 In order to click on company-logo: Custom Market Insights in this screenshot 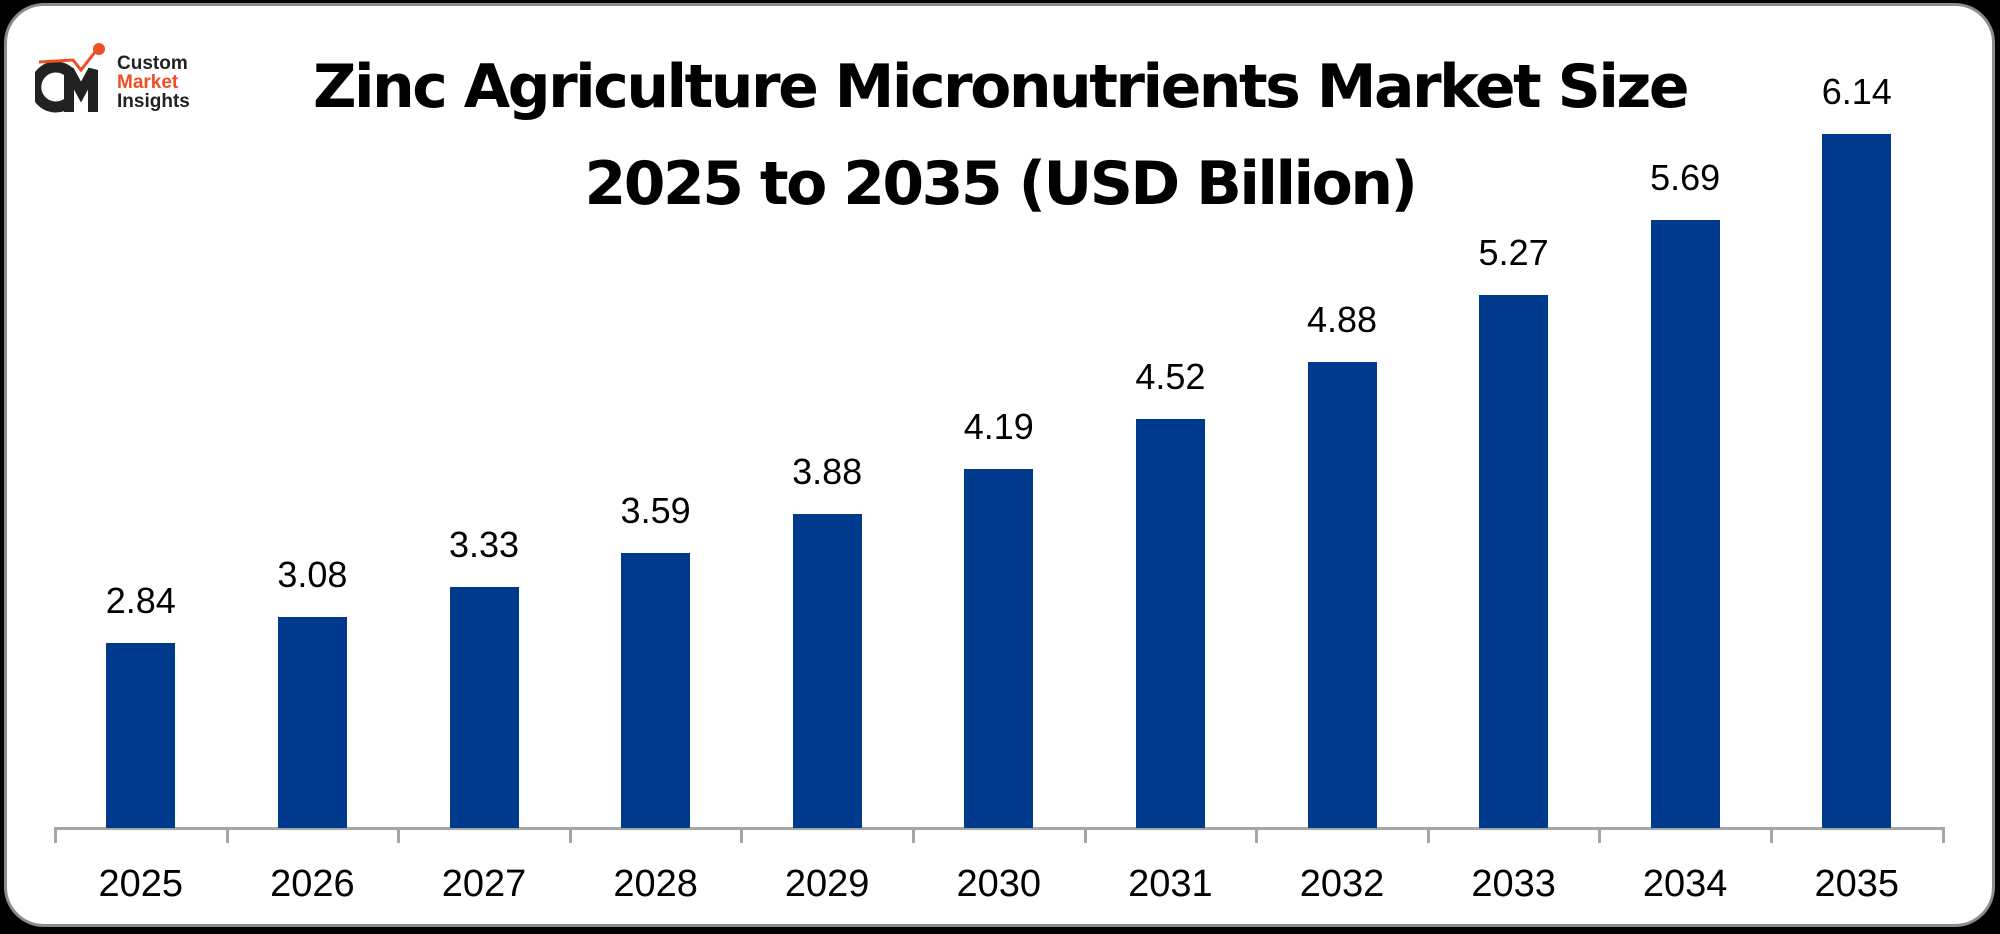, I will do `click(120, 80)`.